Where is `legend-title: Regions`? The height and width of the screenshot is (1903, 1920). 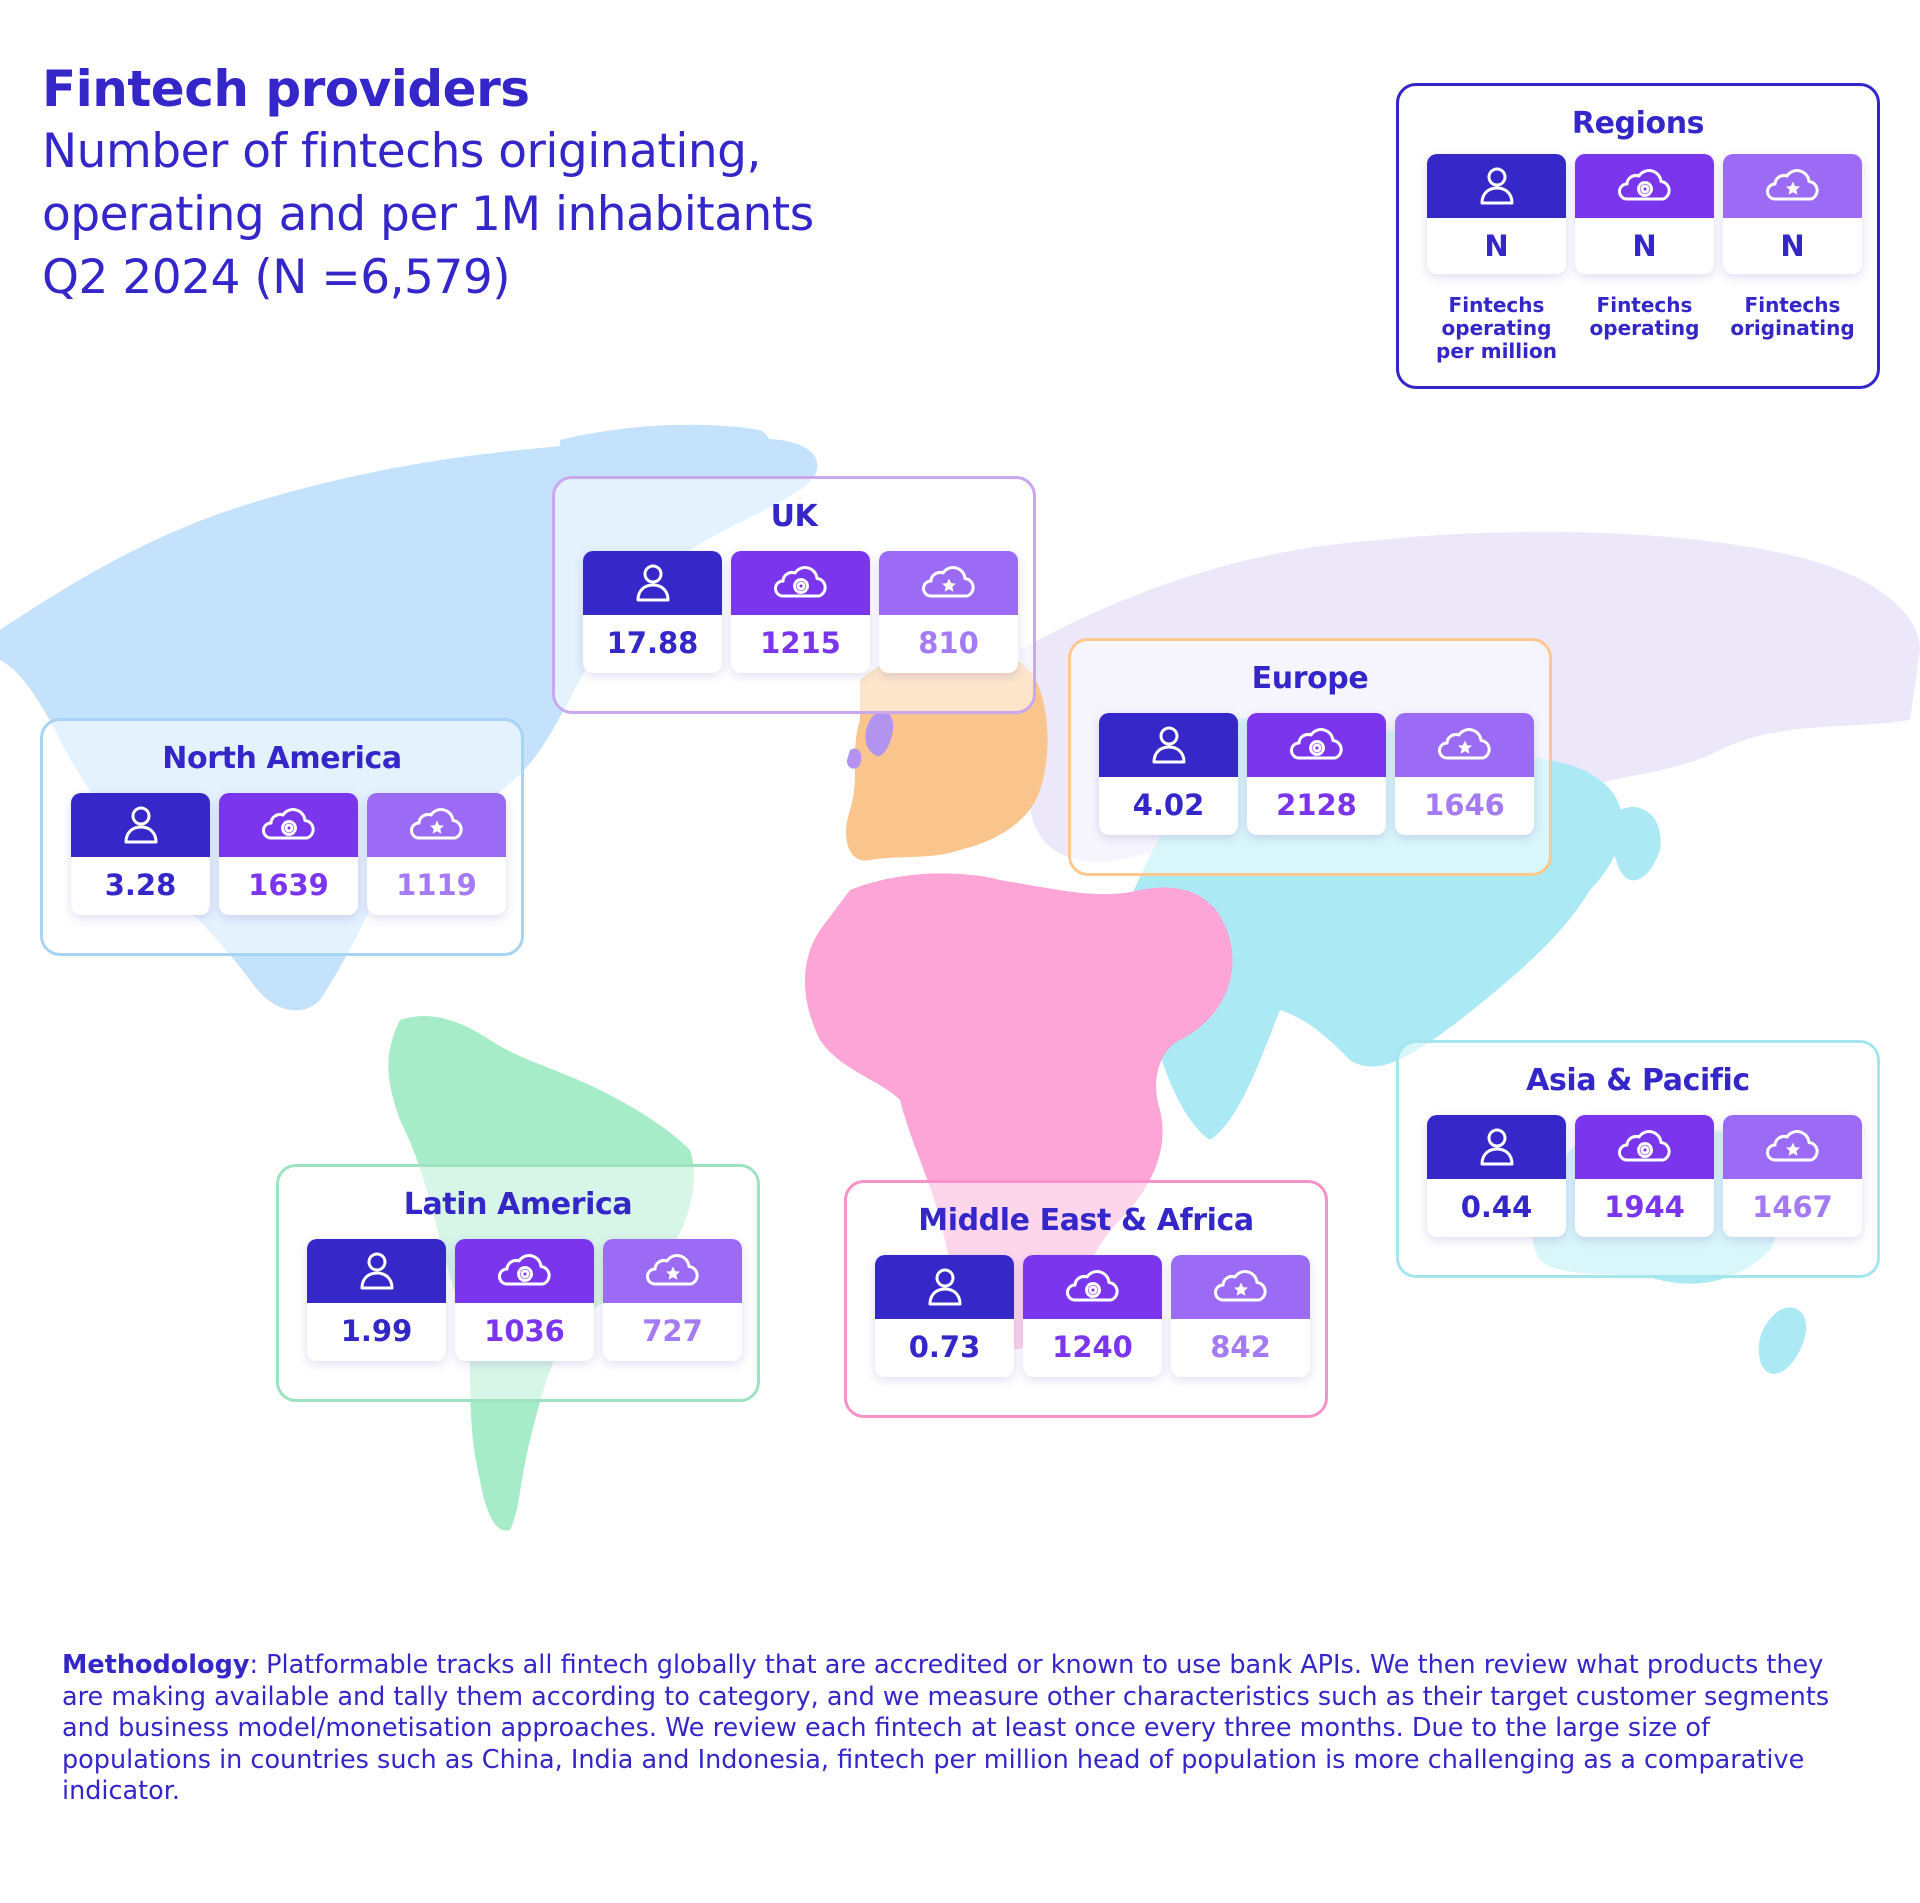 legend-title: Regions is located at coordinates (1638, 123).